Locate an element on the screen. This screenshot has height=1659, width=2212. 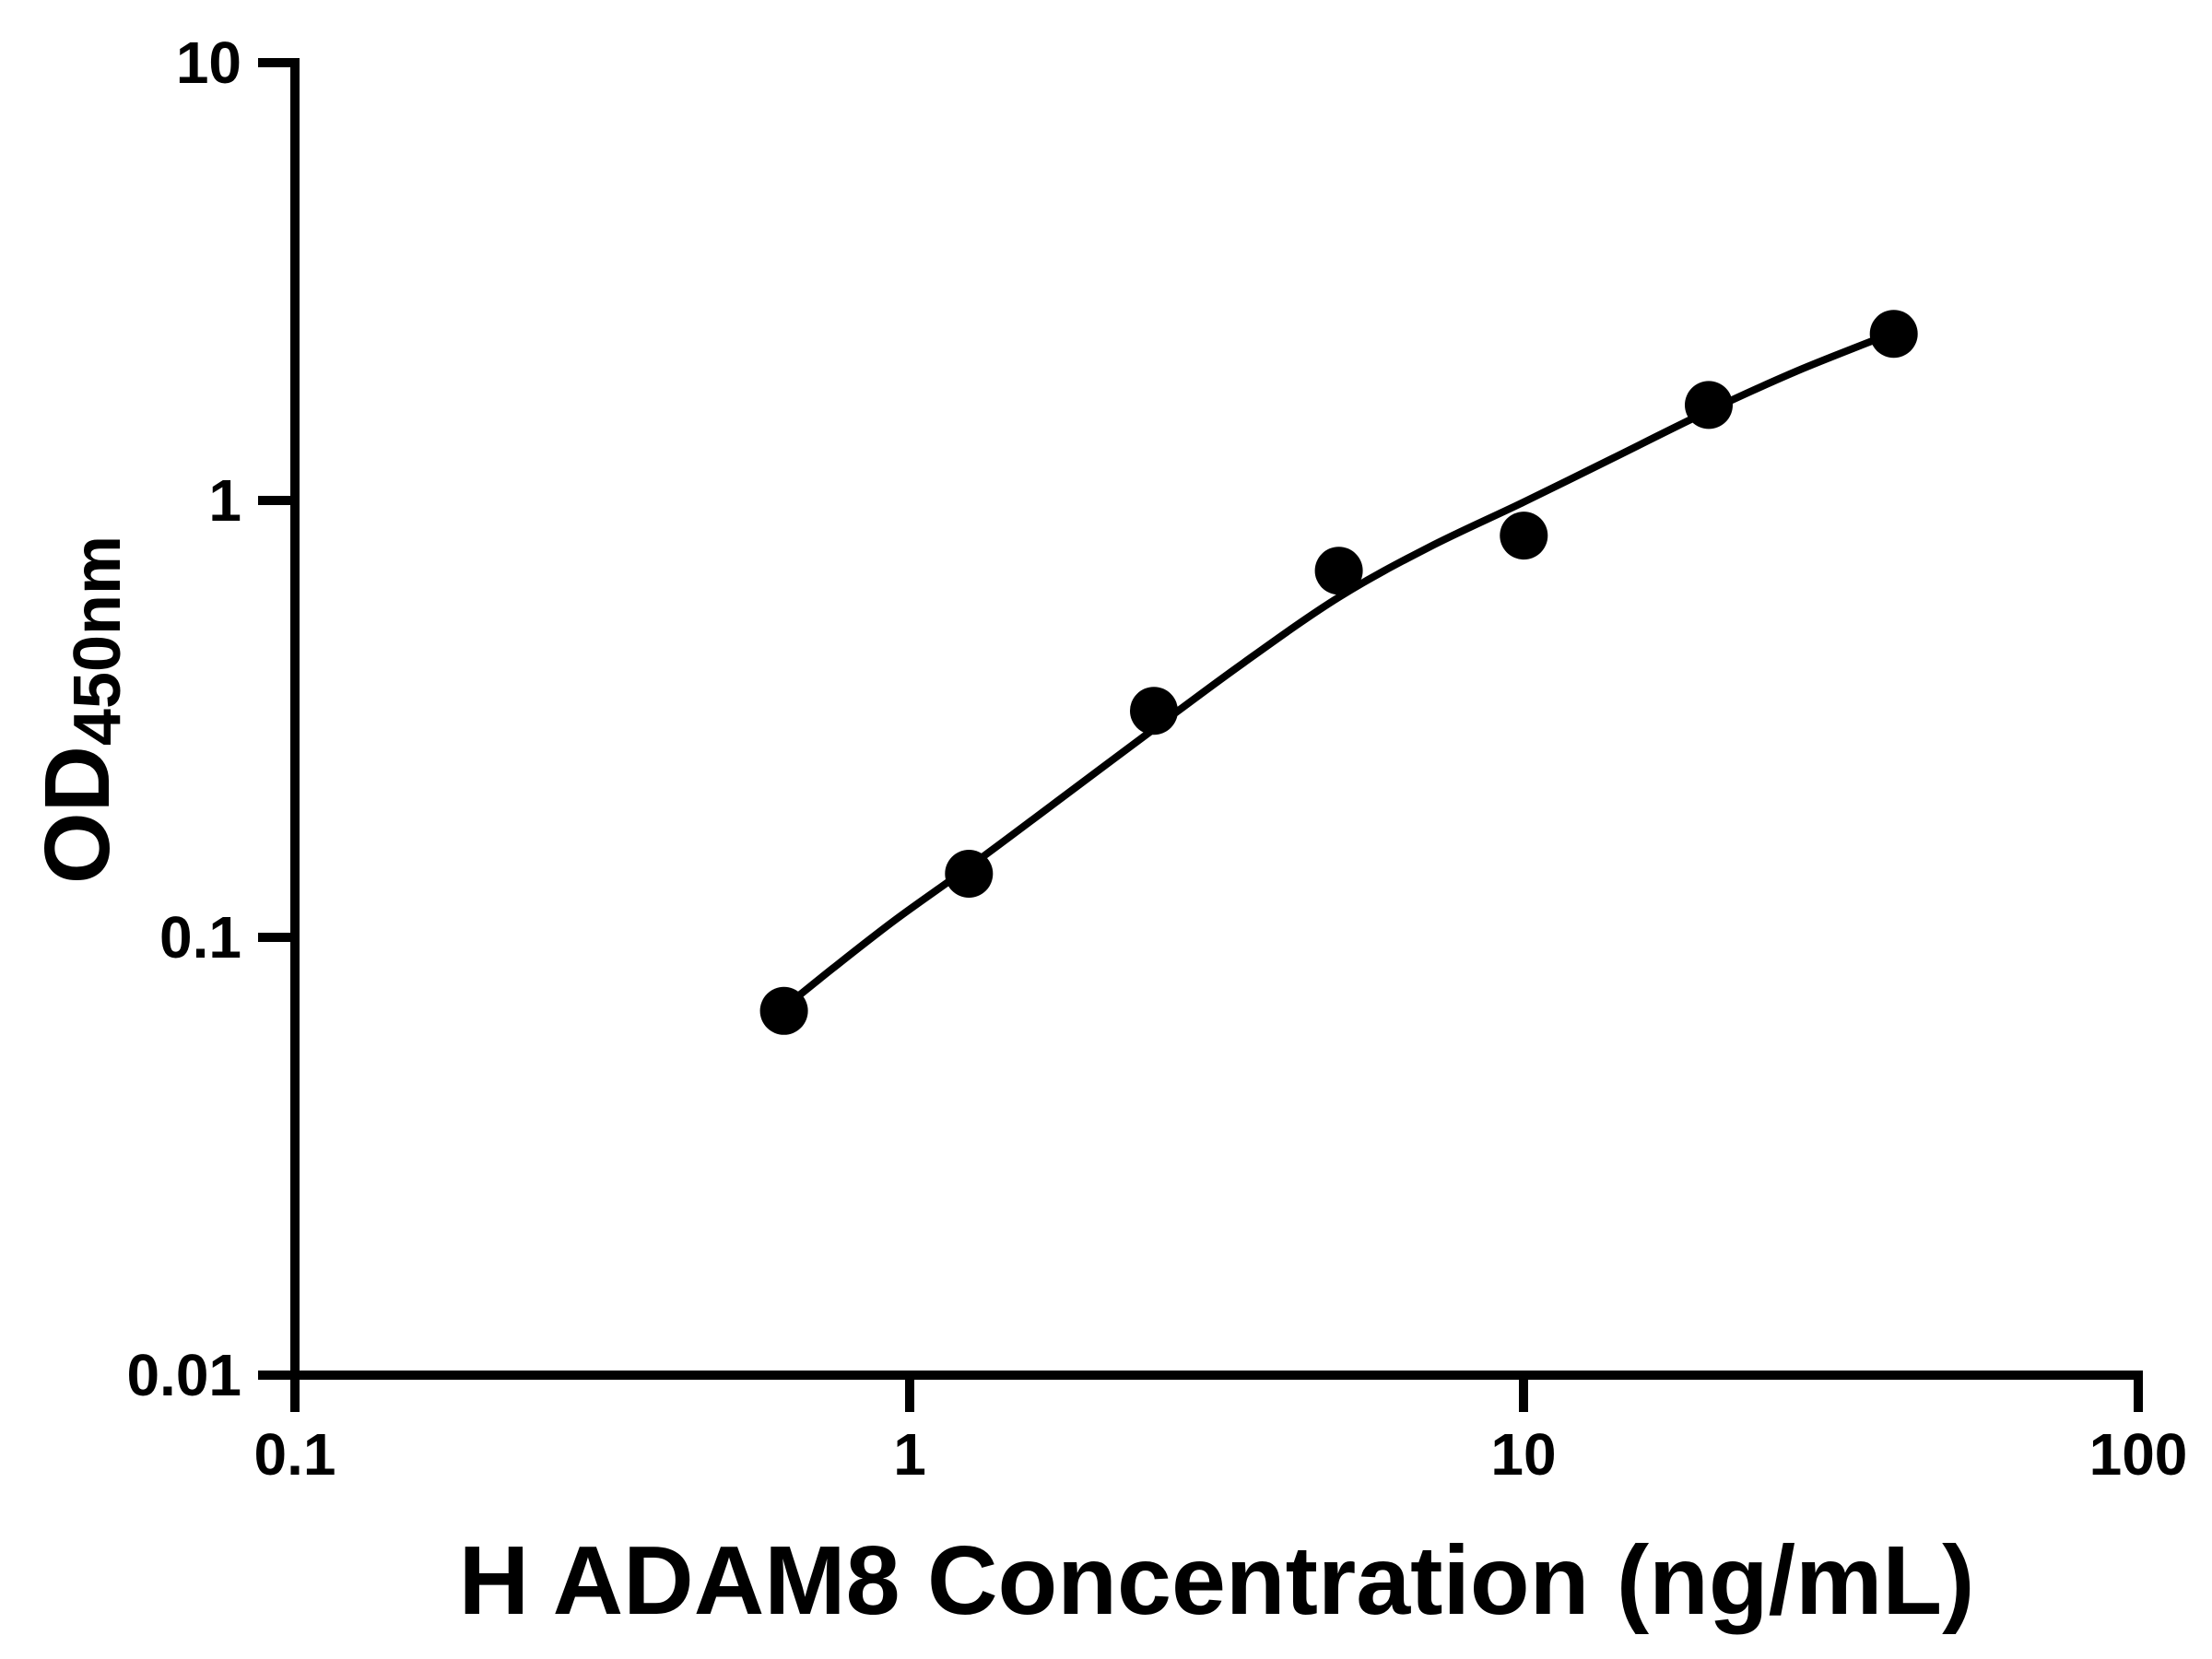
y-axis-tick-label: 0.01 is located at coordinates (183, 1375).